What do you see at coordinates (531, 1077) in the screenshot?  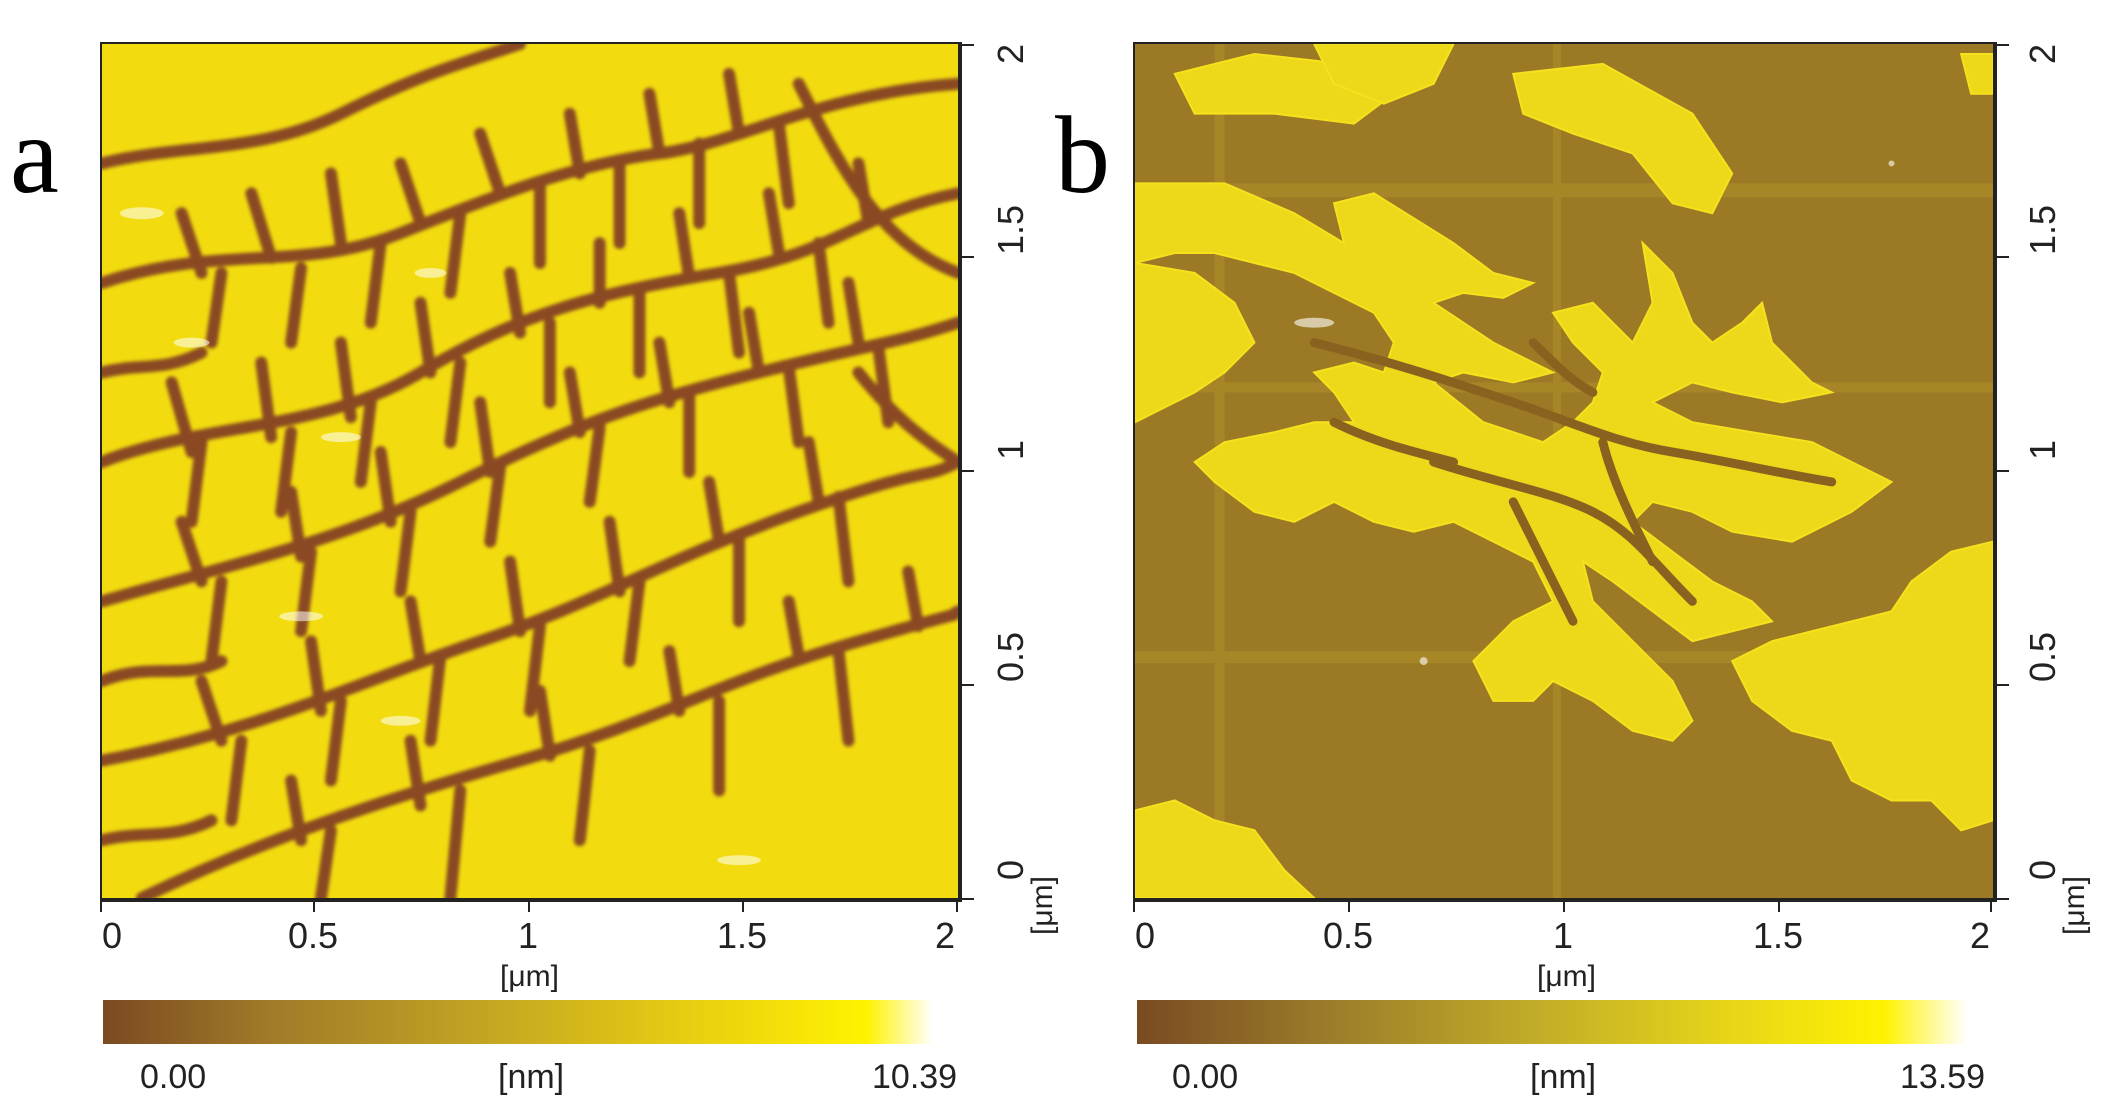 I see `panel-a-colorbar-unit: [nm]` at bounding box center [531, 1077].